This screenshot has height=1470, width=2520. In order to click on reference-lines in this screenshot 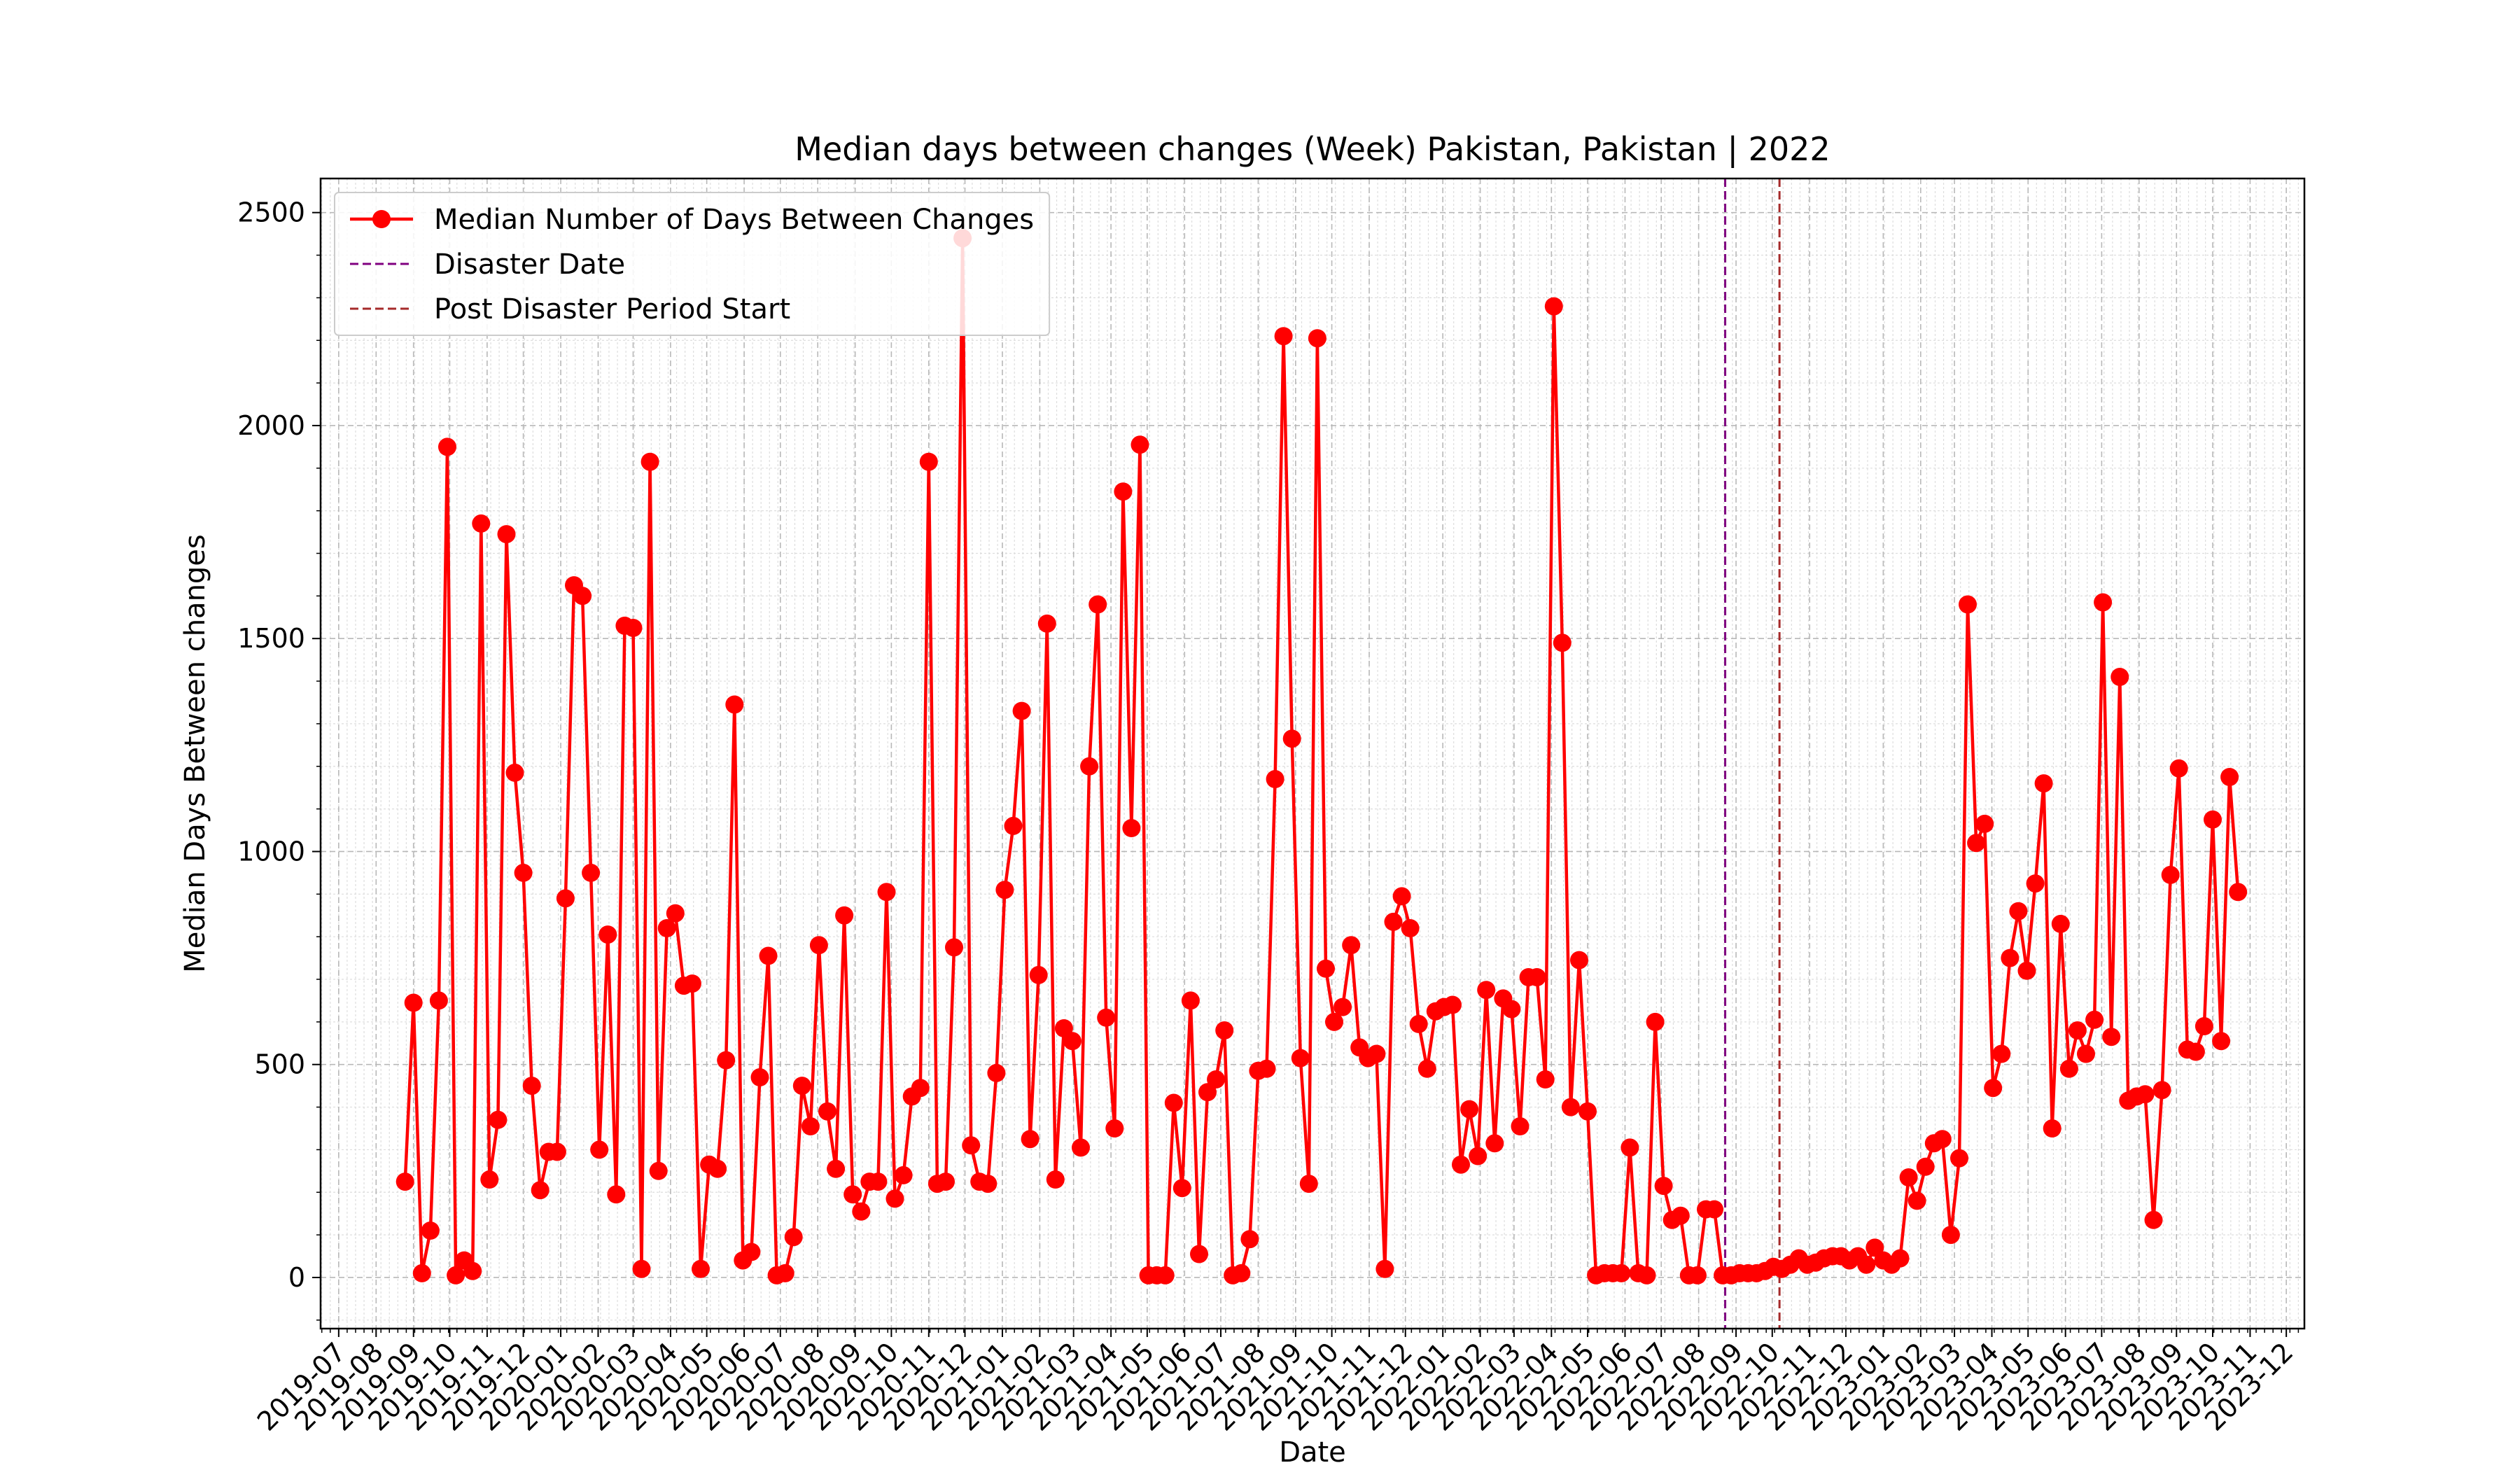, I will do `click(1752, 753)`.